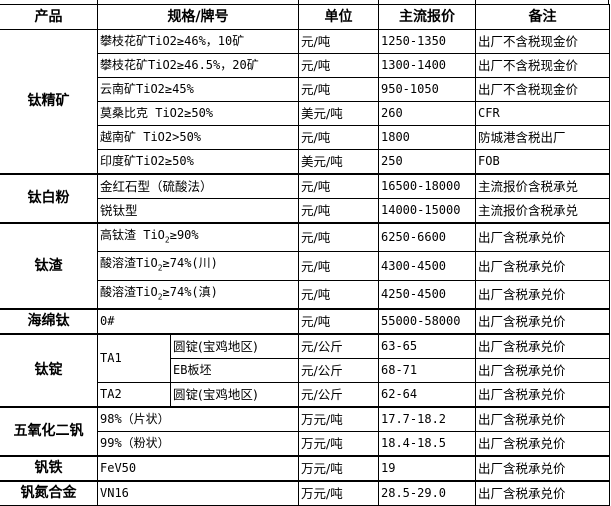  I want to click on price-cell: 17.7-18.2, so click(427, 419).